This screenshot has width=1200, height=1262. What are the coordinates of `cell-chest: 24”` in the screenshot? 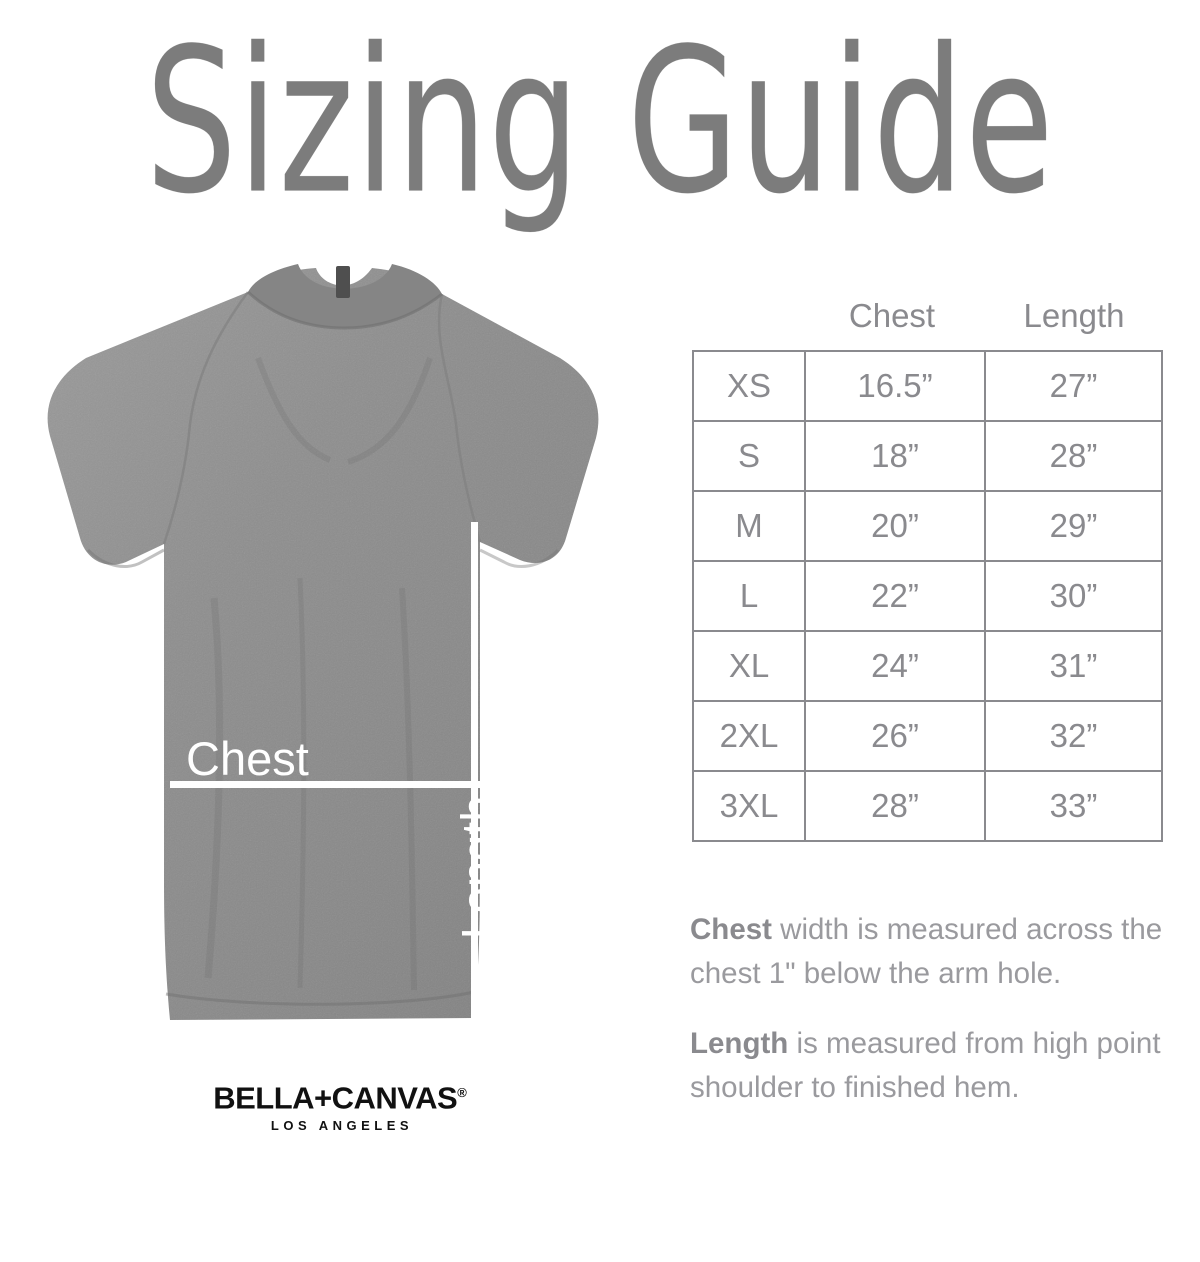 It's located at (895, 666).